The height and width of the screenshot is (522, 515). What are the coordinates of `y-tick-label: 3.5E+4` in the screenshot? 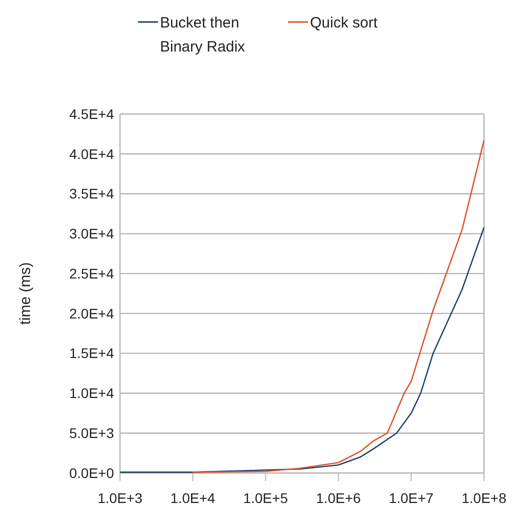 It's located at (91, 194).